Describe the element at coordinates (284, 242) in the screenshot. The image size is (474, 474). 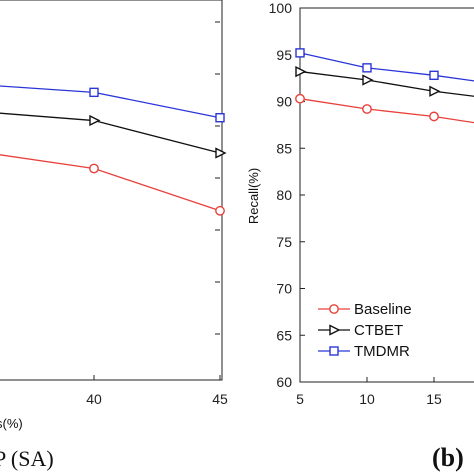
I see `right-y-tick-label: 75` at that location.